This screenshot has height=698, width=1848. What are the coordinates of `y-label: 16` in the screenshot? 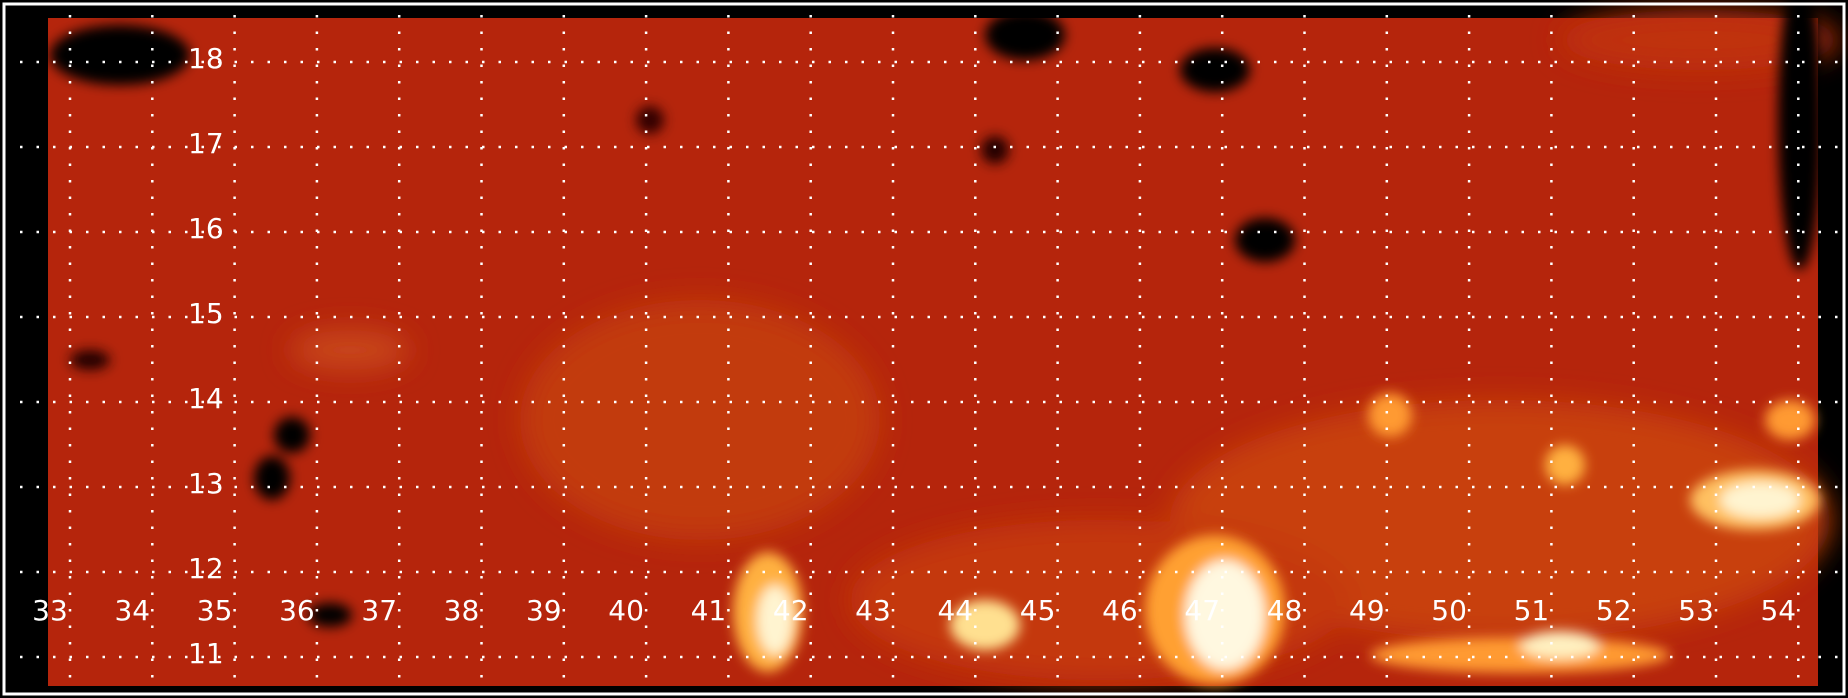 It's located at (206, 228).